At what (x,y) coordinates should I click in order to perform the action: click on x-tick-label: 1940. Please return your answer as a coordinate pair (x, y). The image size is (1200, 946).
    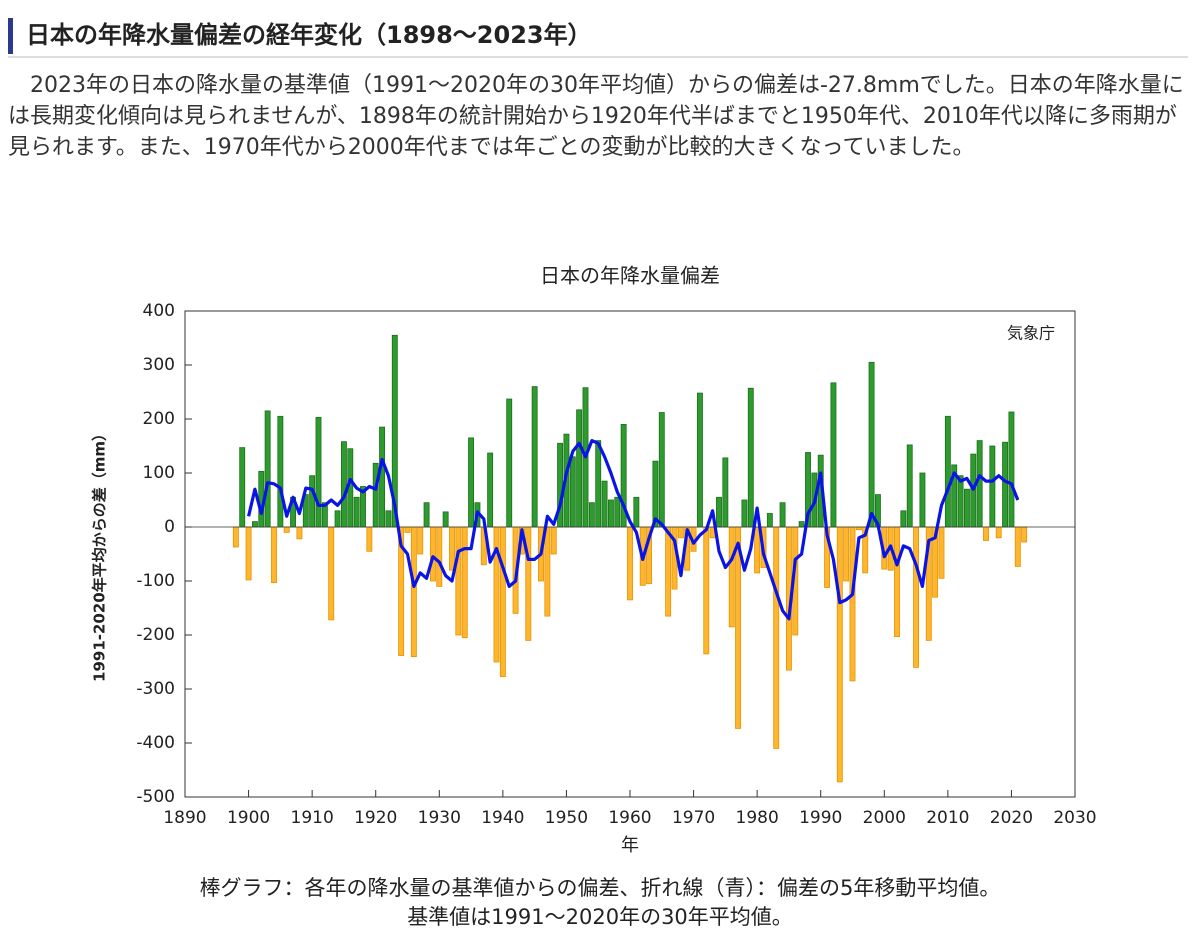
    Looking at the image, I should click on (502, 818).